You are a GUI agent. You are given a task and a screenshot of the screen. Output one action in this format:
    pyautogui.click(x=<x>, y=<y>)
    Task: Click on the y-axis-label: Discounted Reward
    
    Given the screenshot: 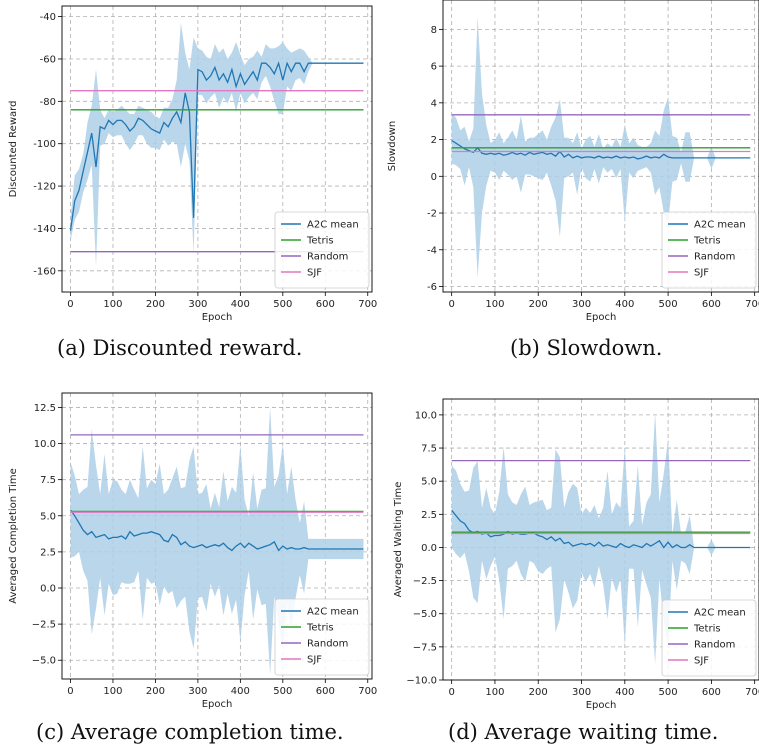 What is the action you would take?
    pyautogui.click(x=13, y=149)
    